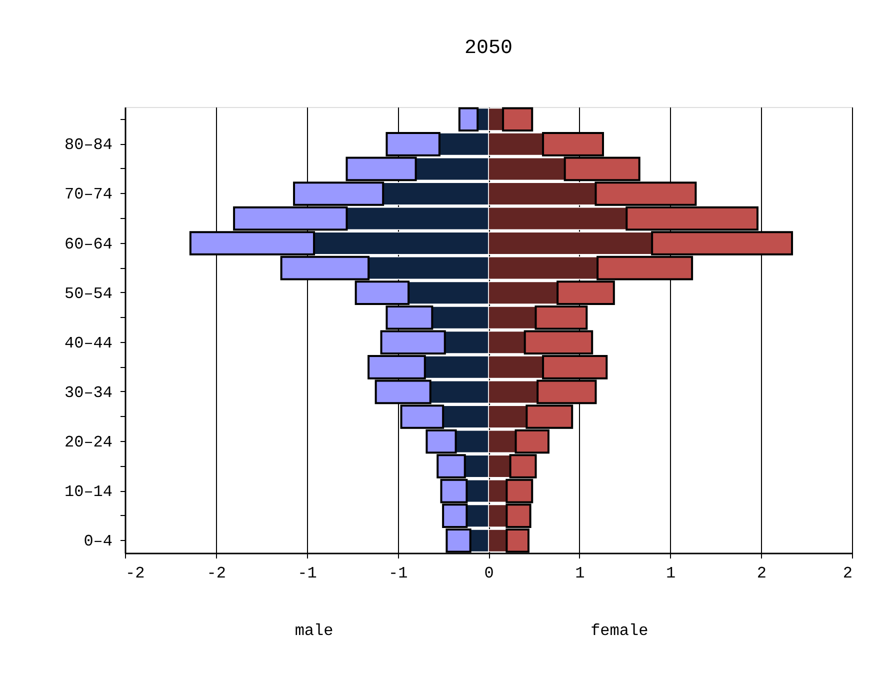 The width and height of the screenshot is (894, 683). Describe the element at coordinates (488, 48) in the screenshot. I see `chart-title: 2050` at that location.